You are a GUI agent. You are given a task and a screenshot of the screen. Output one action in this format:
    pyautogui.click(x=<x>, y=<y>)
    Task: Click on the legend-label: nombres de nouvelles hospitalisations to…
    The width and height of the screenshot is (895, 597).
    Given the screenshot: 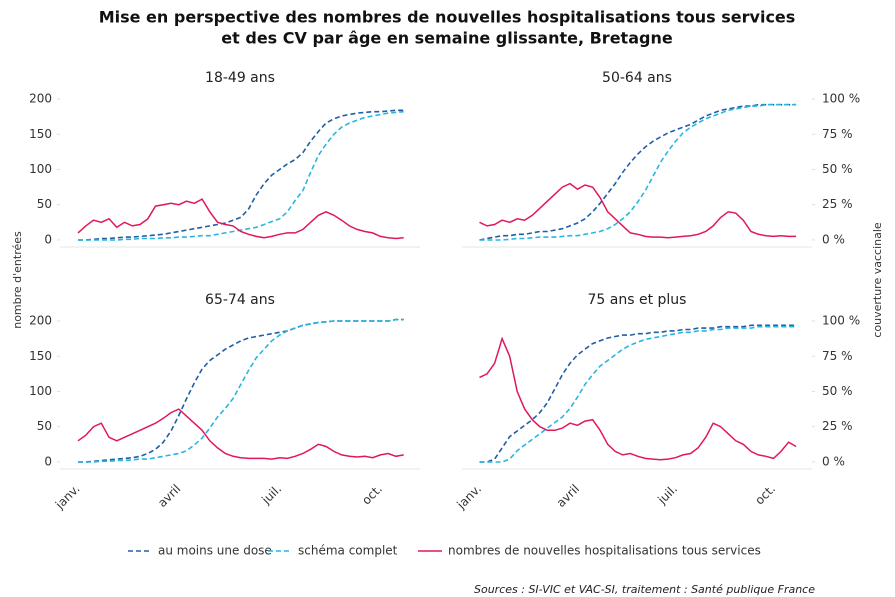 What is the action you would take?
    pyautogui.click(x=604, y=551)
    